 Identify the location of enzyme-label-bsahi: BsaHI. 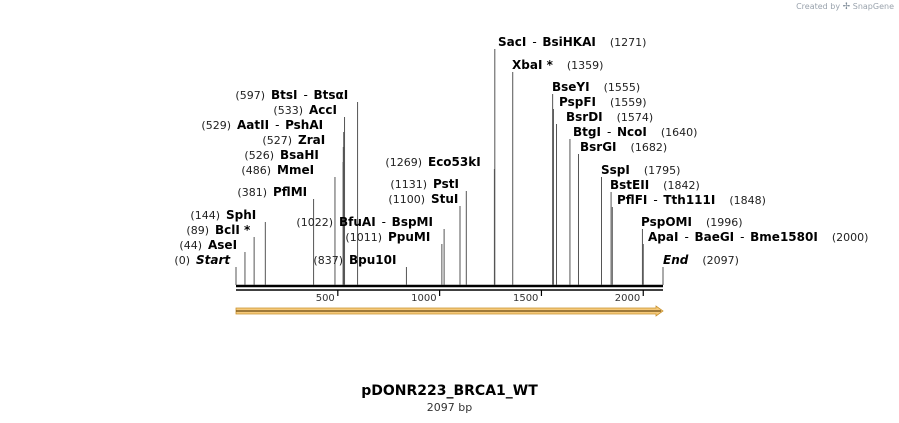
(299, 155).